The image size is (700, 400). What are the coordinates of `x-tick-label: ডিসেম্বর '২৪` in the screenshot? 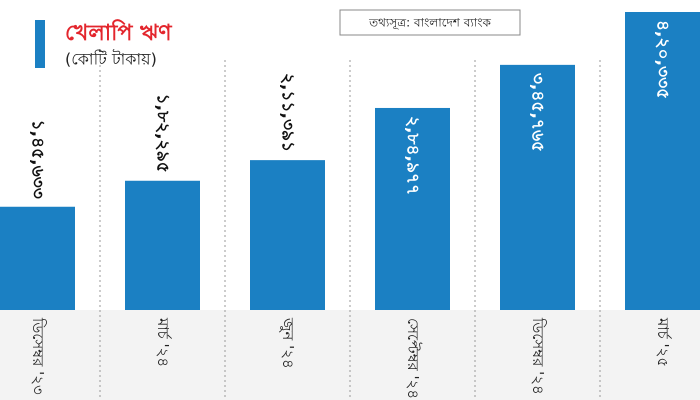 It's located at (538, 356).